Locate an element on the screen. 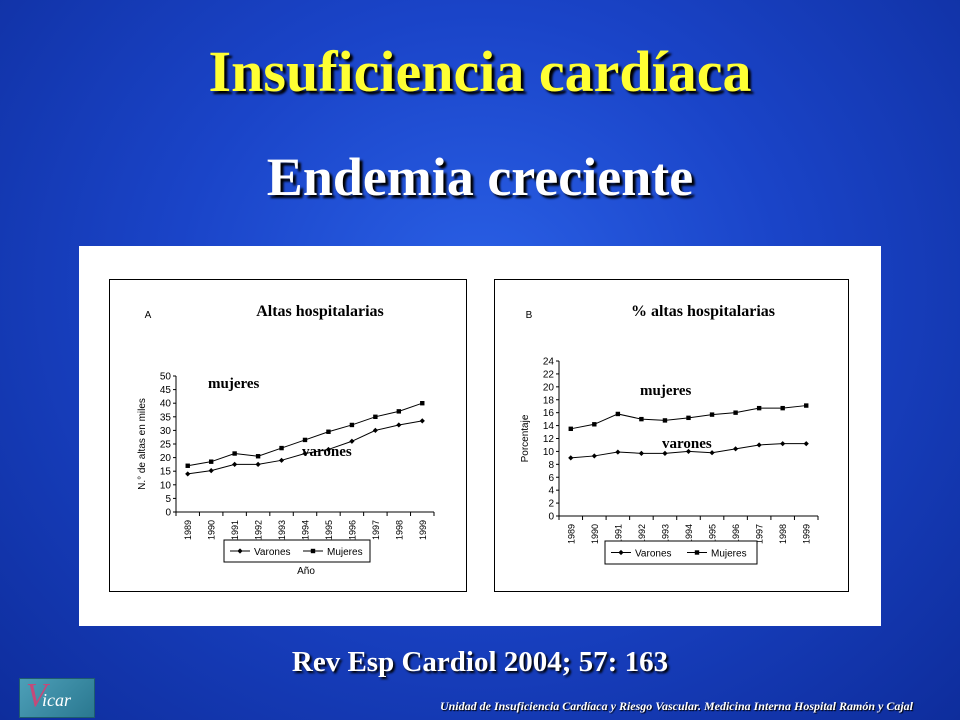 Image resolution: width=960 pixels, height=720 pixels. chart-b-y-tick-label: 12 is located at coordinates (549, 439).